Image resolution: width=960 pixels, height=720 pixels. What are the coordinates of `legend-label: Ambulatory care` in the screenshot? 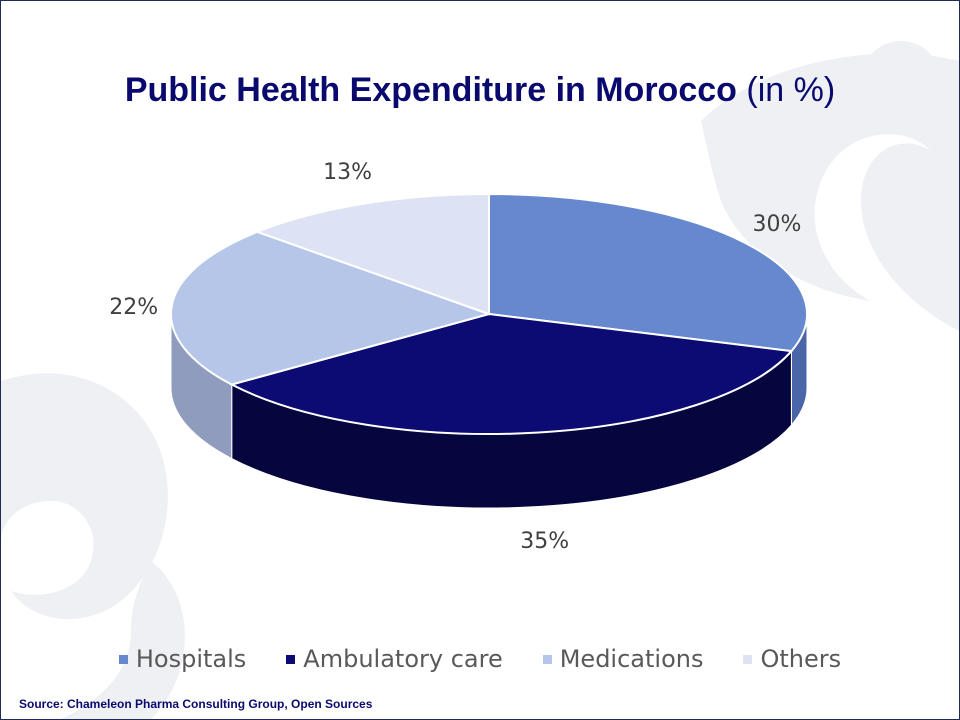 It's located at (403, 659).